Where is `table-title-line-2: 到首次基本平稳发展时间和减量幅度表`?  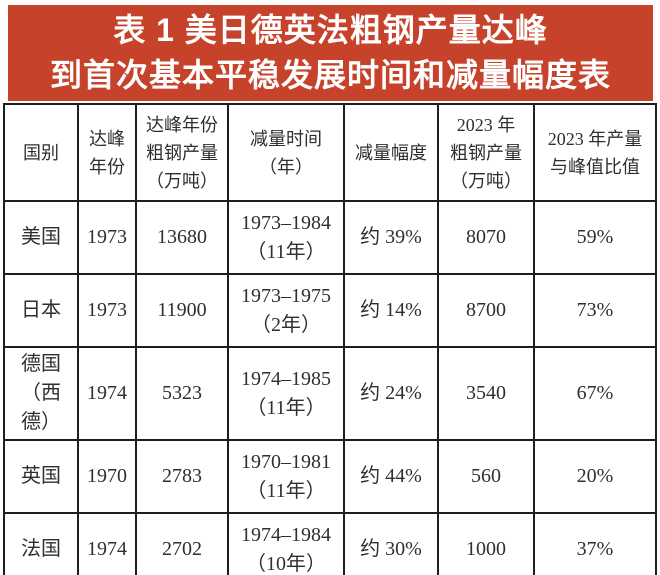 table-title-line-2: 到首次基本平稳发展时间和减量幅度表 is located at coordinates (330, 75).